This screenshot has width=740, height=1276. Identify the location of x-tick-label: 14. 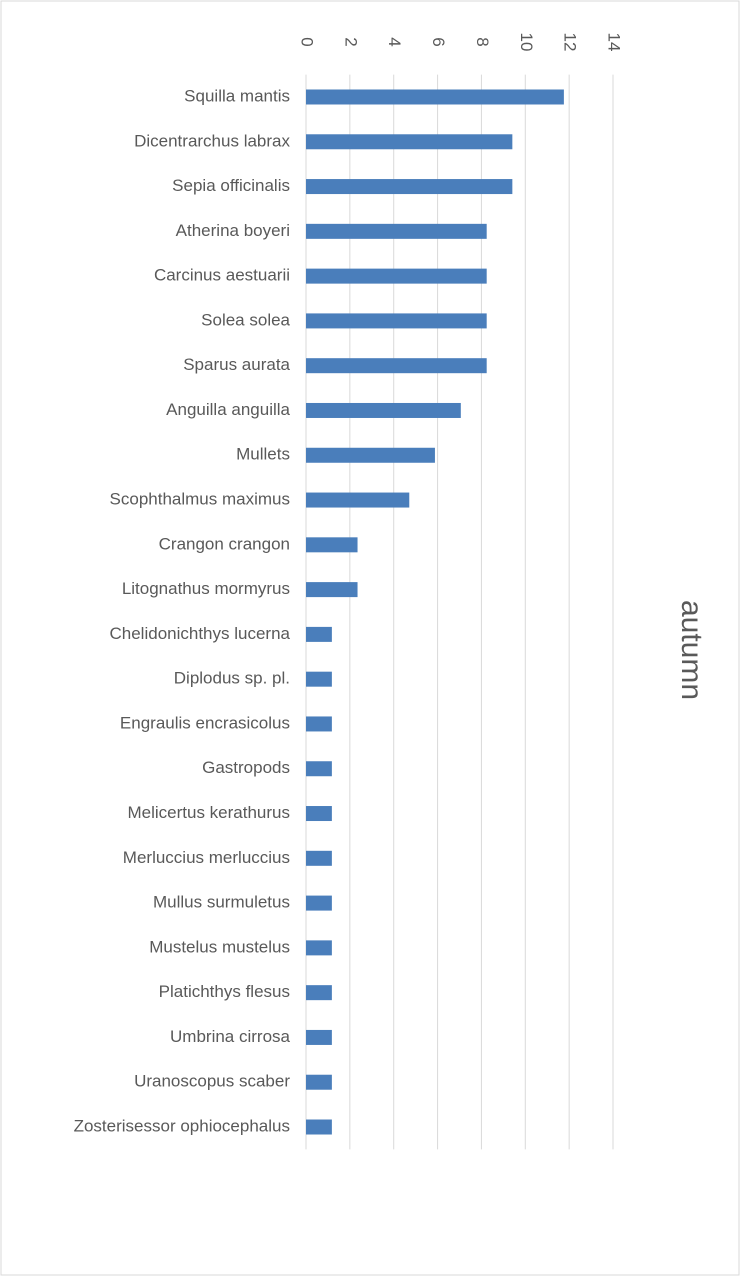
(614, 42).